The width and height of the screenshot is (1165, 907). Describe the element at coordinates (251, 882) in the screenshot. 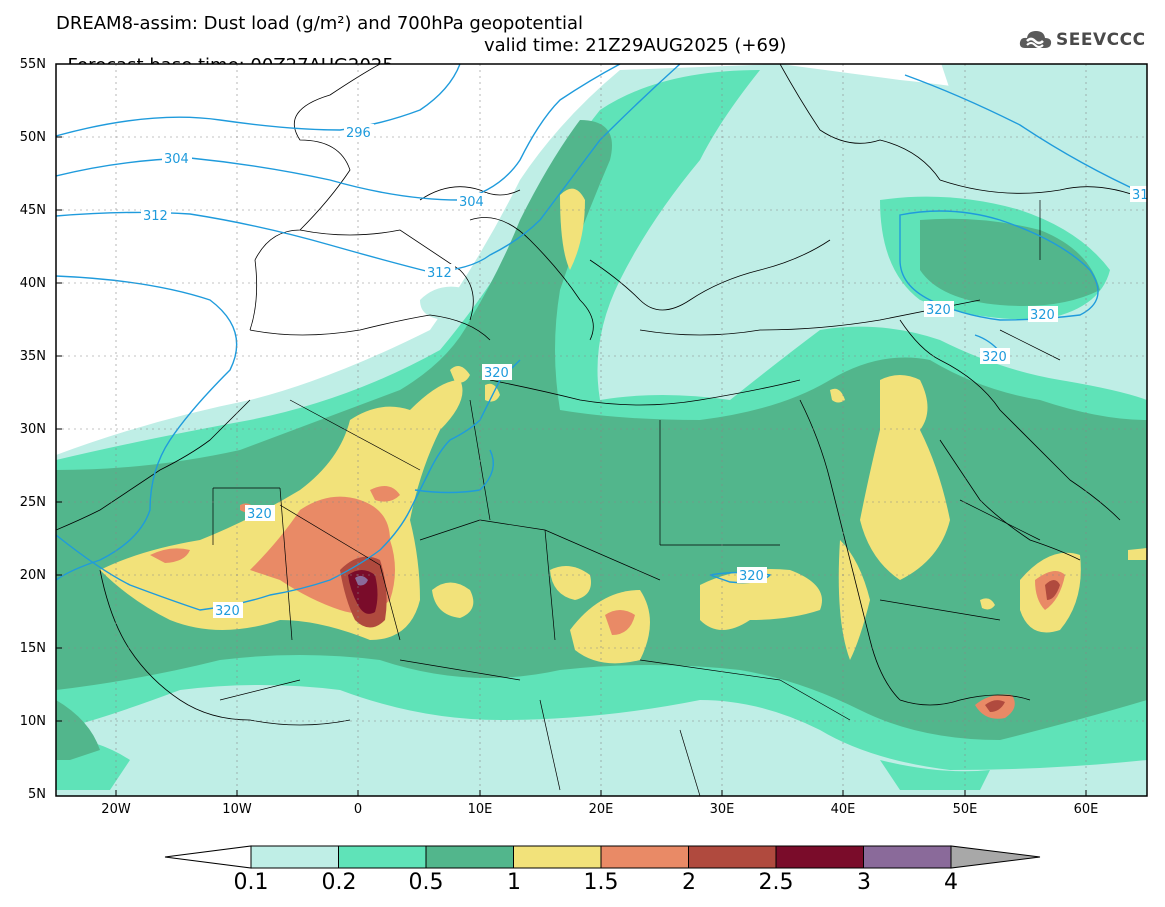

I see `colorbar-label: 0.1` at that location.